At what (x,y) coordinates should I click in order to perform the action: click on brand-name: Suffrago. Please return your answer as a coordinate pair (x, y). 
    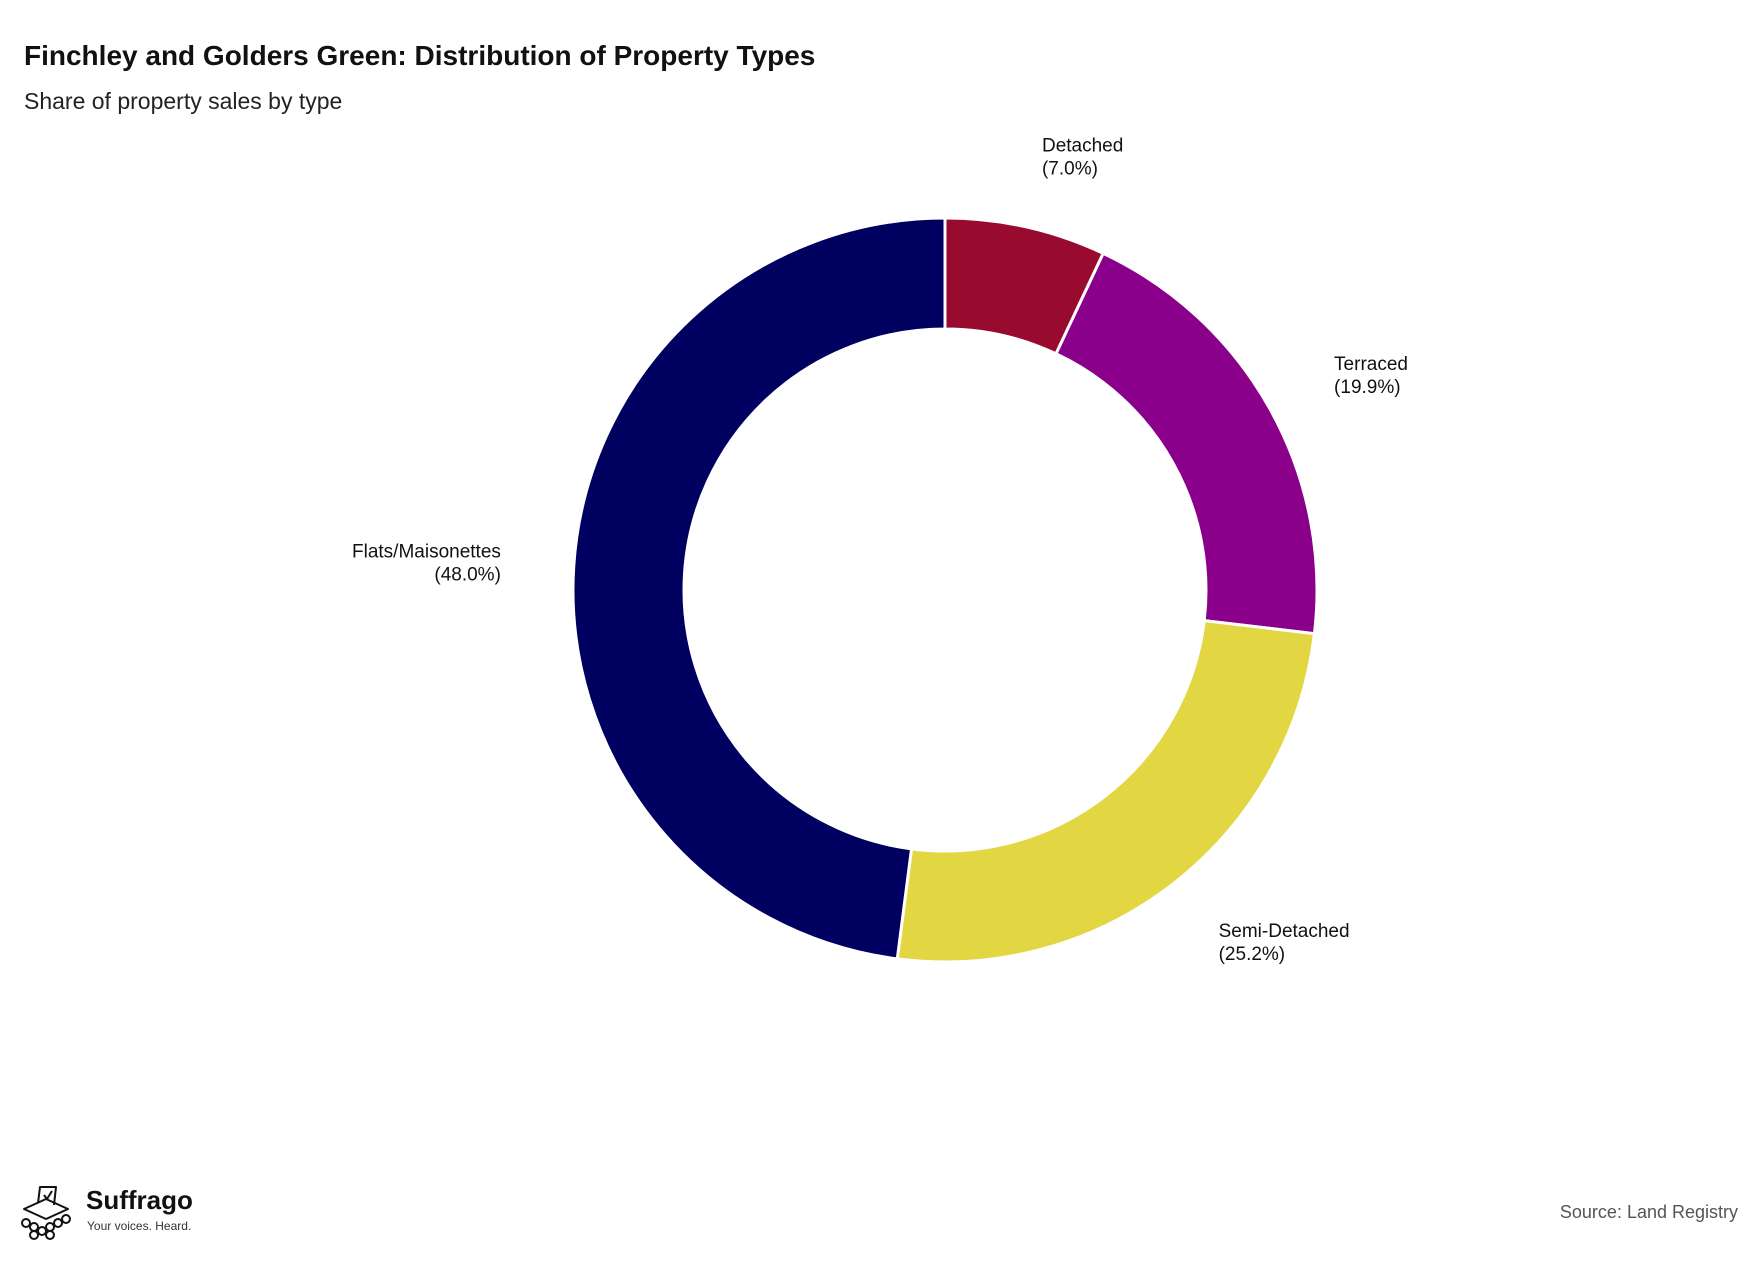
    Looking at the image, I should click on (139, 1200).